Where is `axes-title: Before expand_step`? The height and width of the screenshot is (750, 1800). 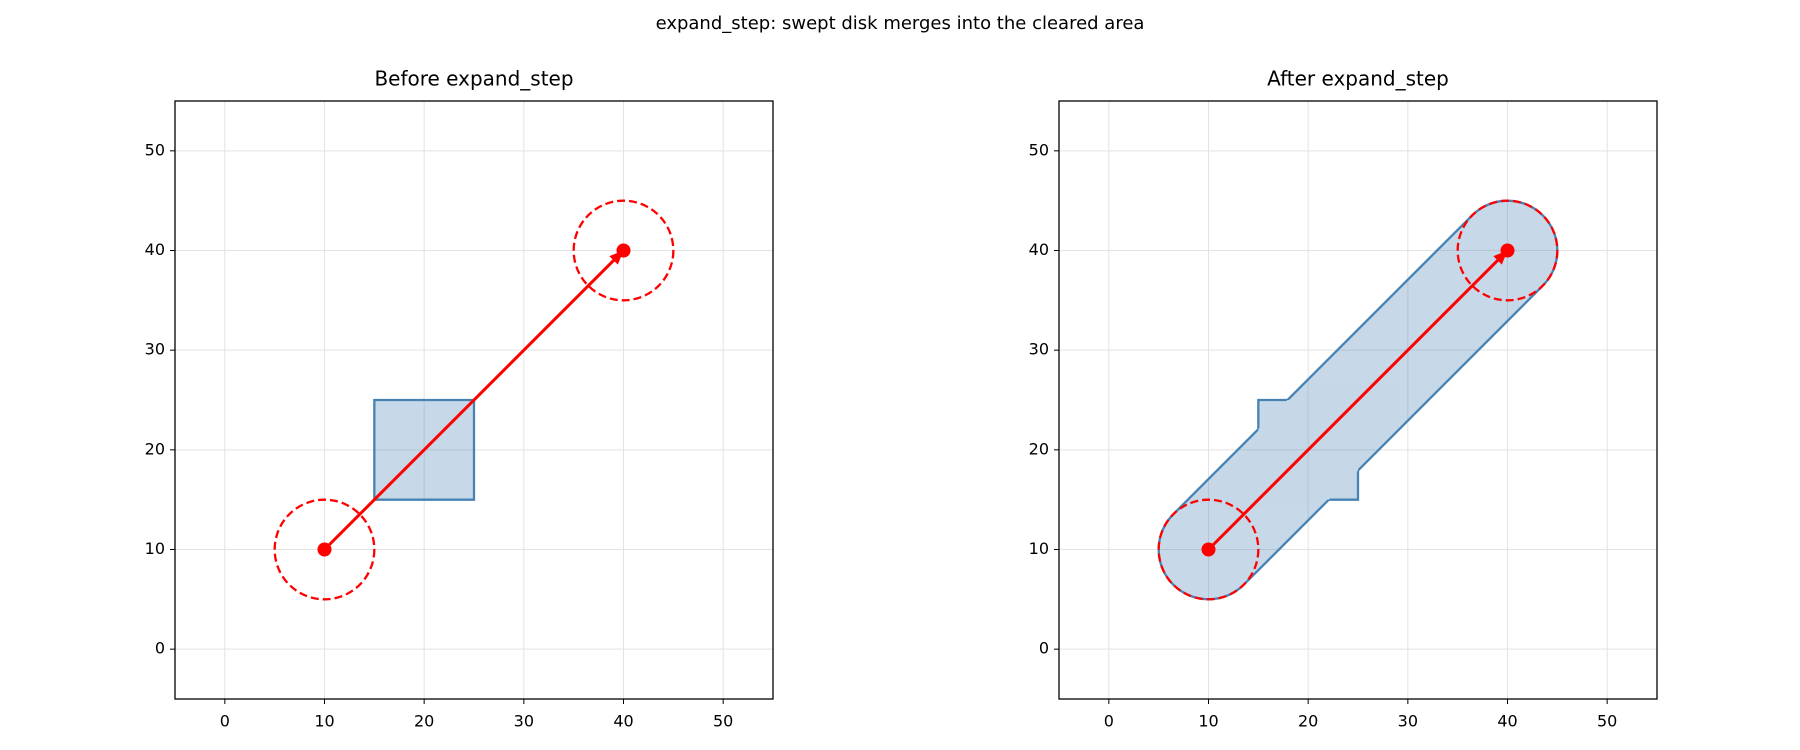
axes-title: Before expand_step is located at coordinates (473, 79).